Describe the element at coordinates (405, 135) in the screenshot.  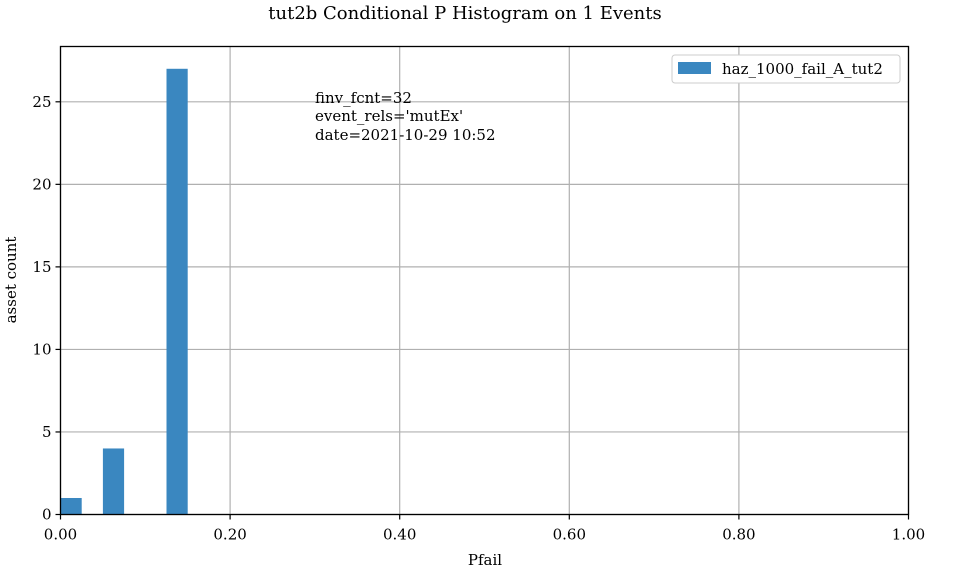
I see `annotation-line-date: date=2021-10-29 10:52` at that location.